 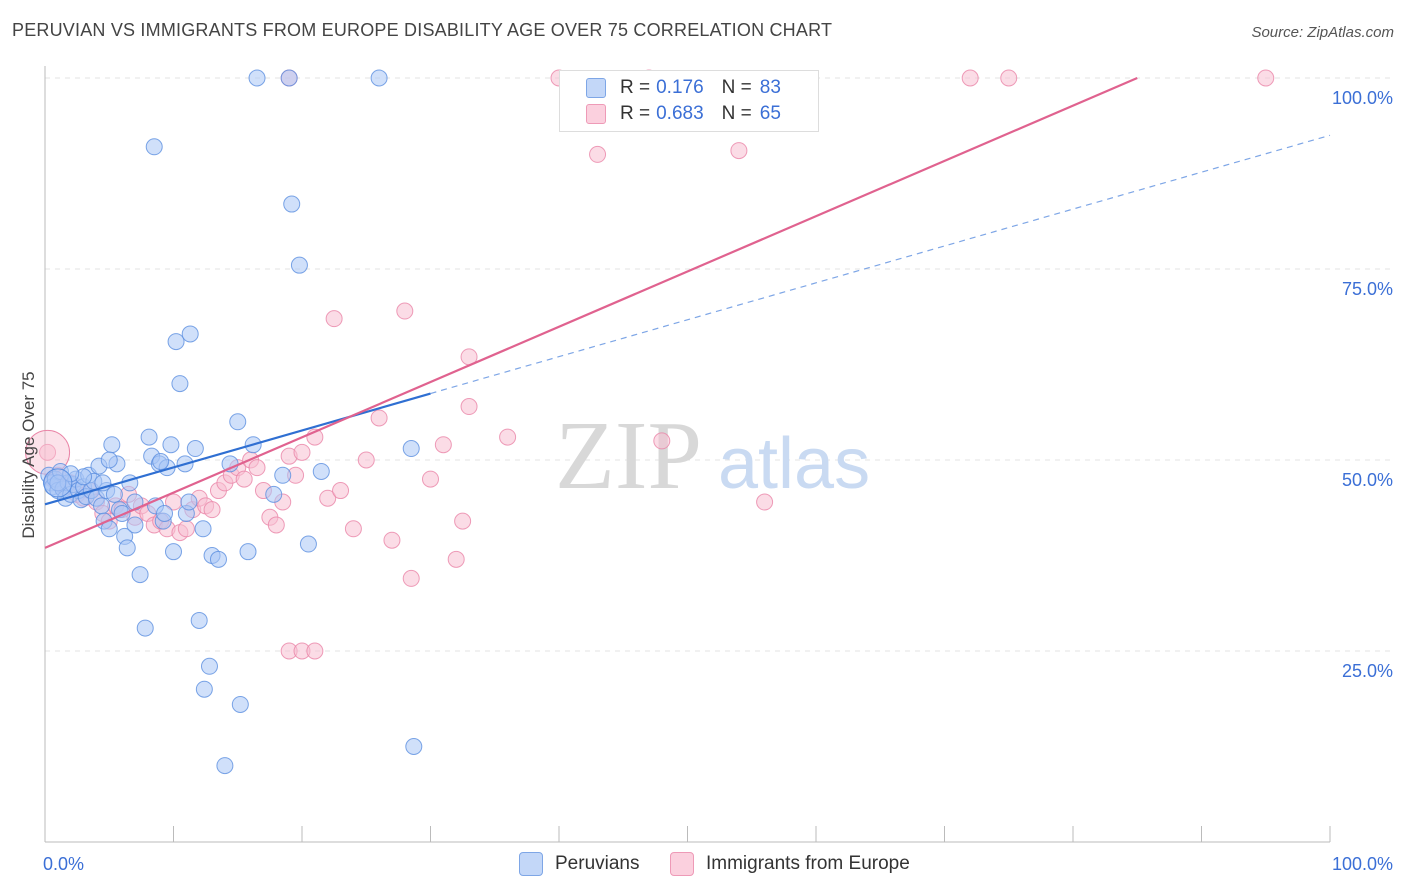 I want to click on watermark: ZIP atlas, so click(x=712, y=456).